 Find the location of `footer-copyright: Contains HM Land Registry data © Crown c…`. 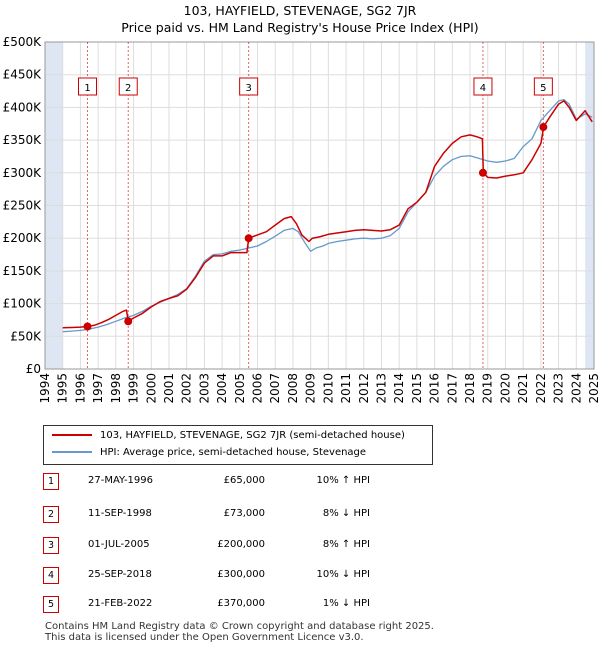

footer-copyright: Contains HM Land Registry data © Crown c… is located at coordinates (239, 626).